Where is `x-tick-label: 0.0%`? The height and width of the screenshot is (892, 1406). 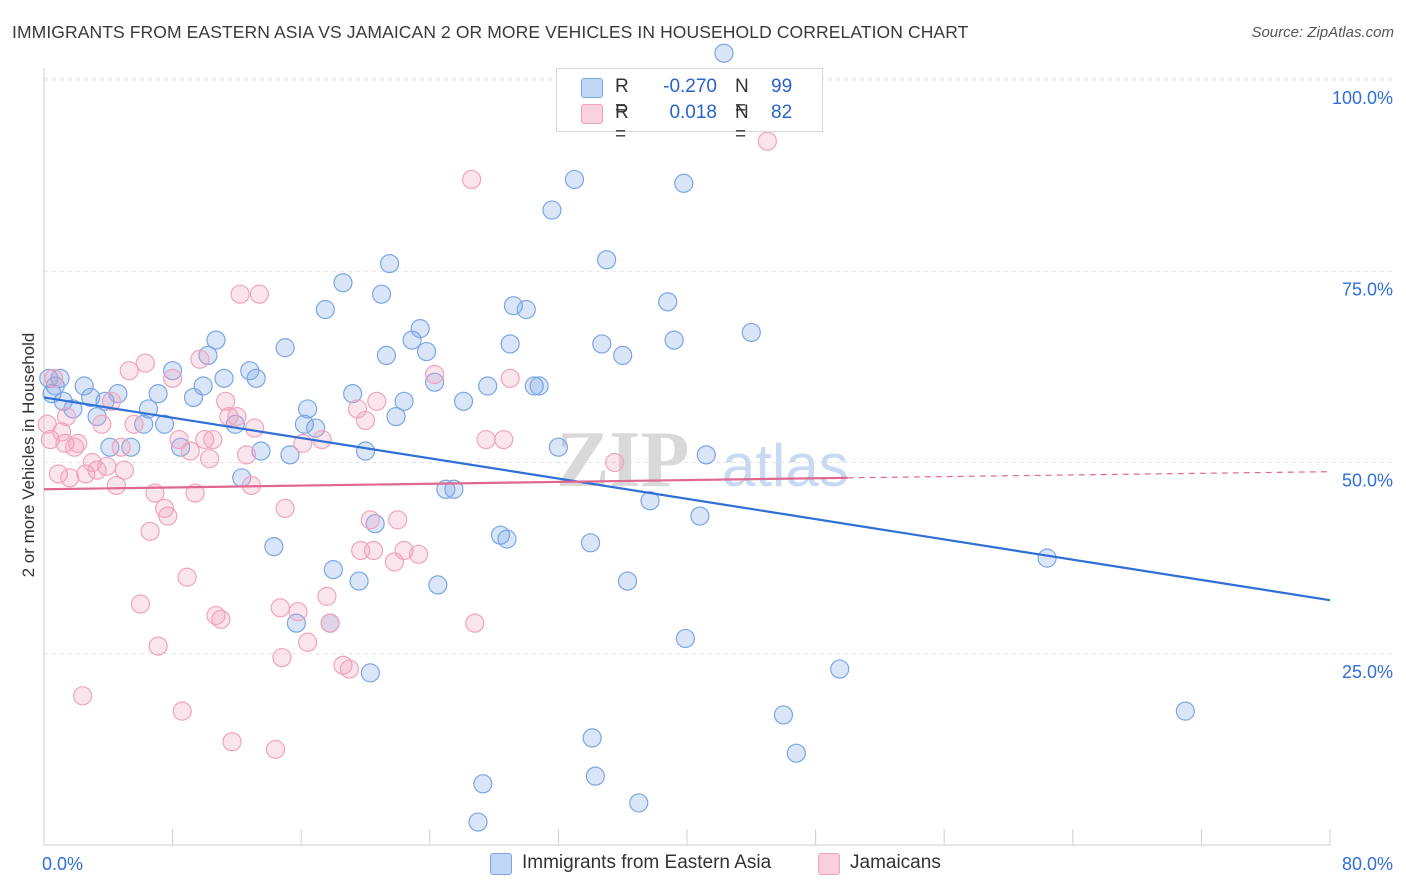
x-tick-label: 0.0% is located at coordinates (62, 864).